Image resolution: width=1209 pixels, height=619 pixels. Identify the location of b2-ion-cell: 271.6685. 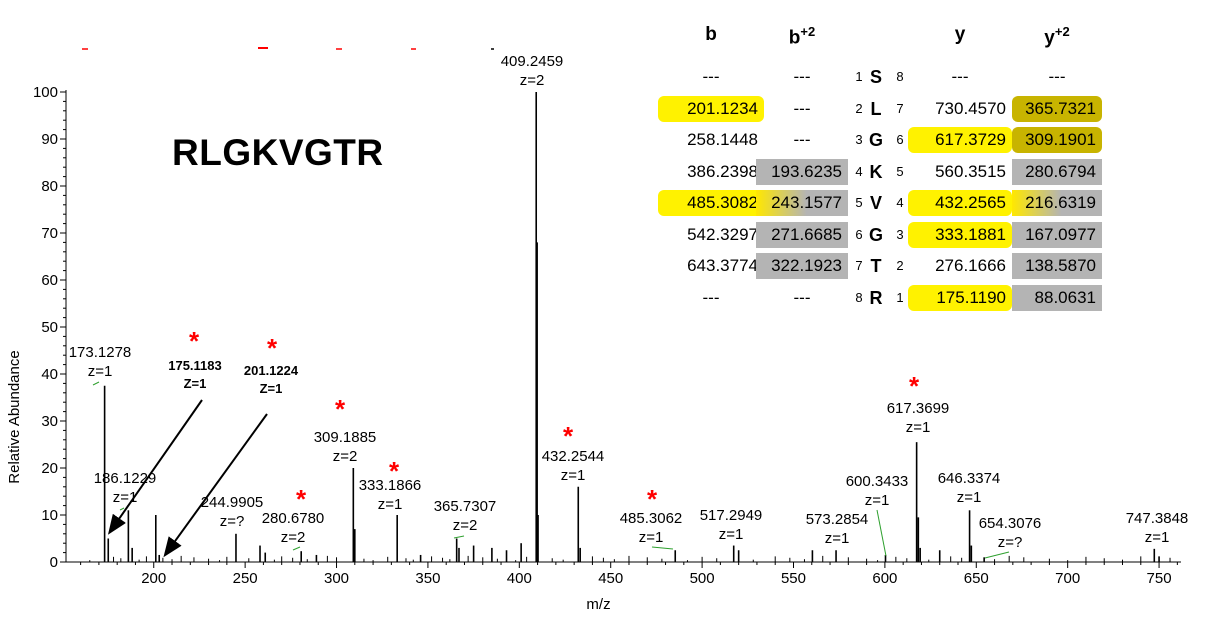
(802, 234).